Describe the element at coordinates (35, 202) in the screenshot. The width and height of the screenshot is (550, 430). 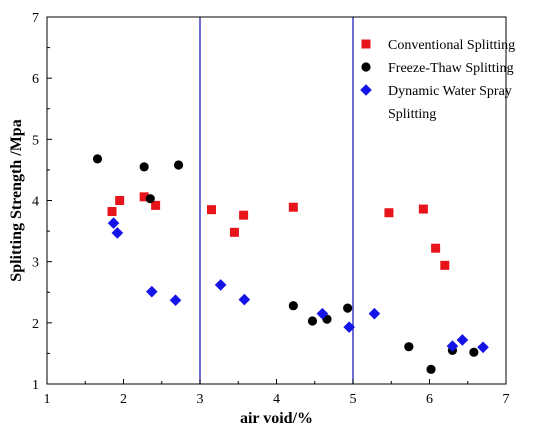
I see `y-tick-label: 4` at that location.